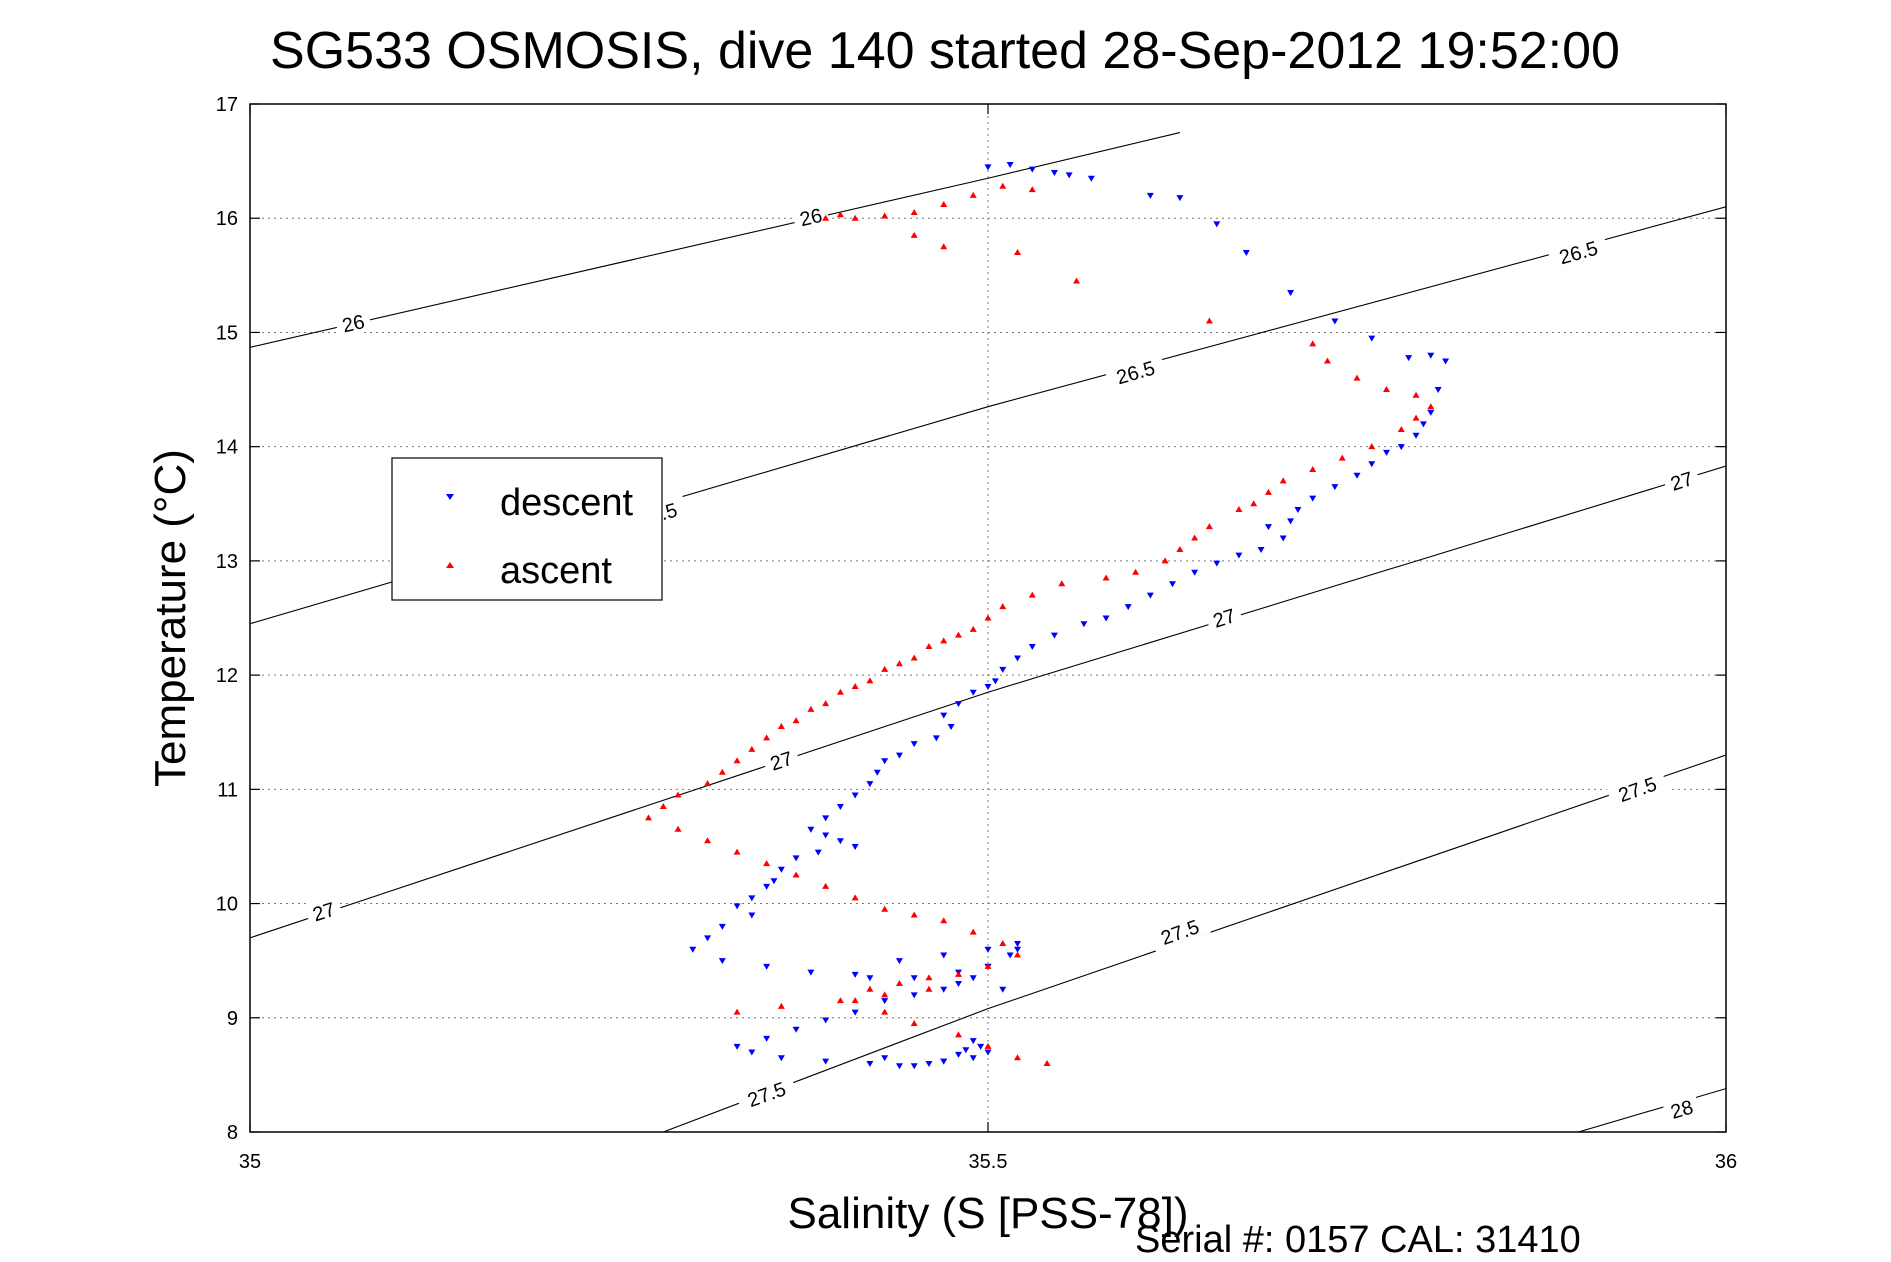  I want to click on y-axis-label: Temperature (°C), so click(170, 618).